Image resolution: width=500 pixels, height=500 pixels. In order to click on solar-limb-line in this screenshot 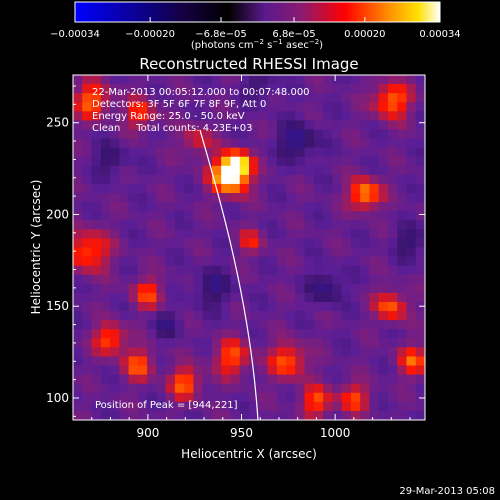, I will do `click(229, 274)`.